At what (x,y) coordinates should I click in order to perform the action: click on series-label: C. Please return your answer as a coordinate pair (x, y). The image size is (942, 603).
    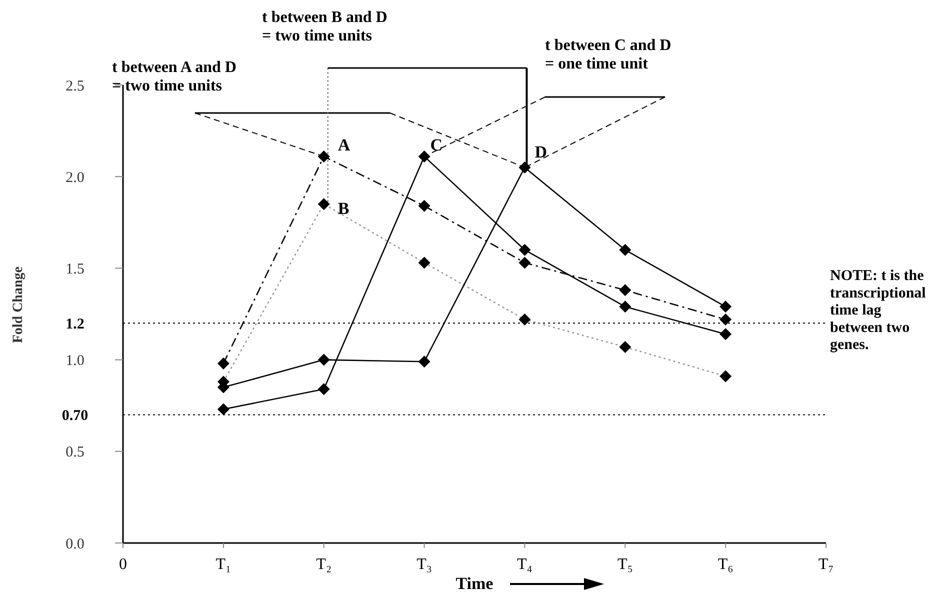
    Looking at the image, I should click on (436, 144).